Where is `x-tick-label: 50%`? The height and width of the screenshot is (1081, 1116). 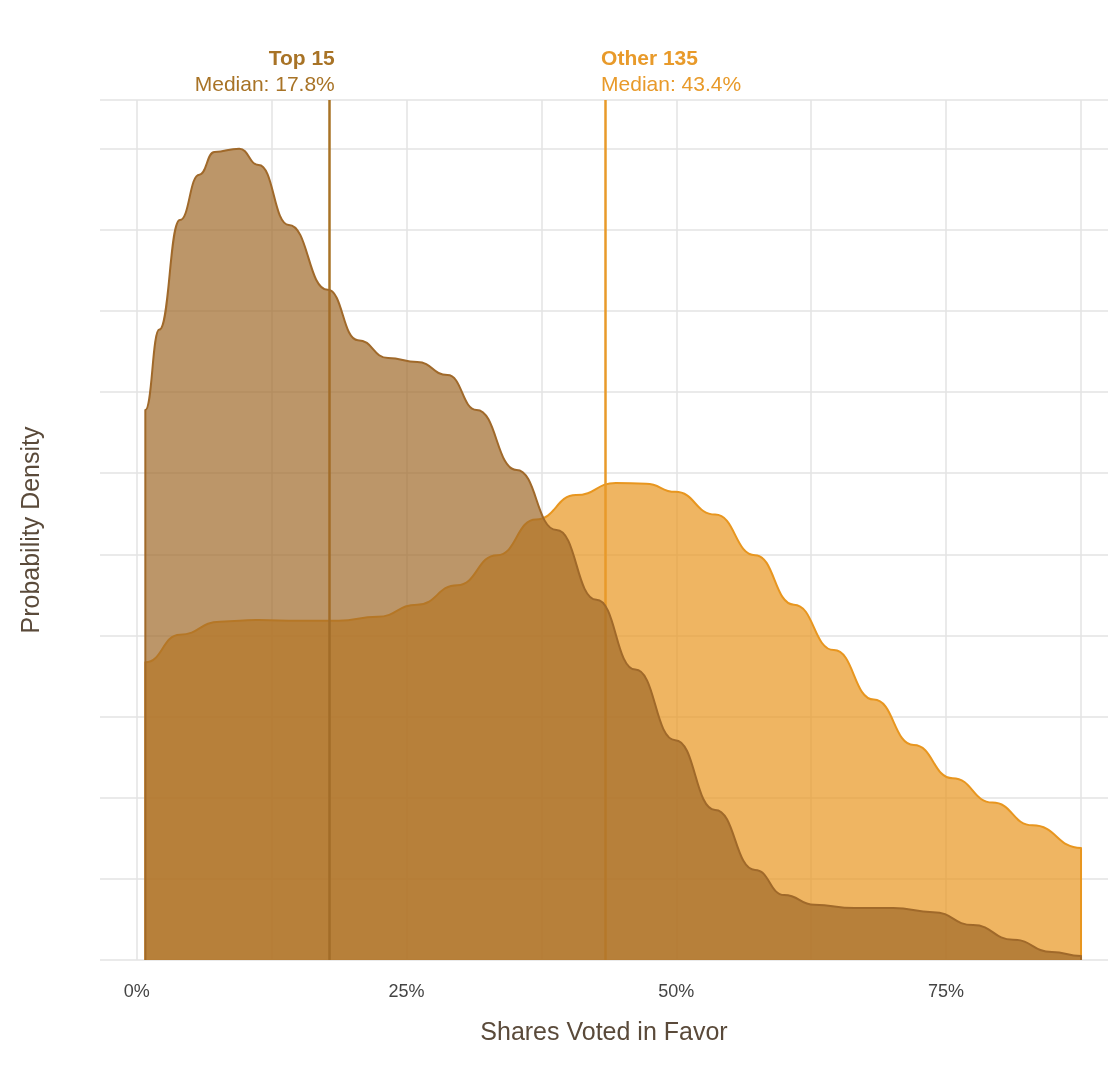
x-tick-label: 50% is located at coordinates (676, 991).